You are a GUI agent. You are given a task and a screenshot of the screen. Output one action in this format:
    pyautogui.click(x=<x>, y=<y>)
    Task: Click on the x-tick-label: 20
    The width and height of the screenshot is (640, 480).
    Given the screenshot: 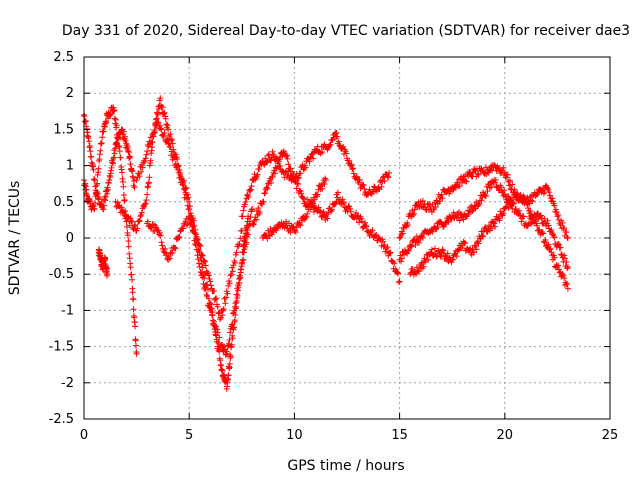 What is the action you would take?
    pyautogui.click(x=505, y=435)
    